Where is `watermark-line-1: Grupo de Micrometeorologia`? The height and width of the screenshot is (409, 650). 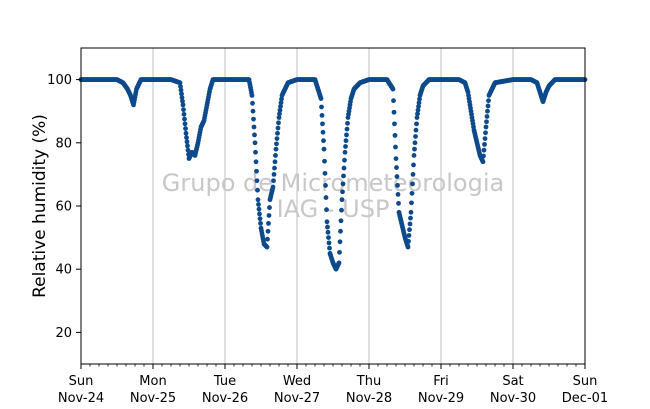
watermark-line-1: Grupo de Micrometeorologia is located at coordinates (333, 183).